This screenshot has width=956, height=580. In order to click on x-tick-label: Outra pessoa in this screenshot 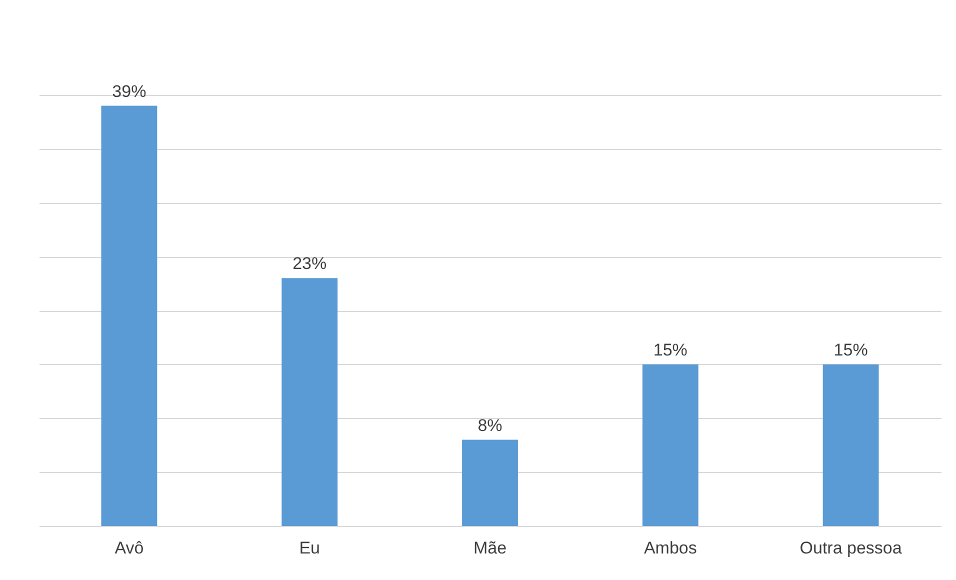, I will do `click(851, 548)`.